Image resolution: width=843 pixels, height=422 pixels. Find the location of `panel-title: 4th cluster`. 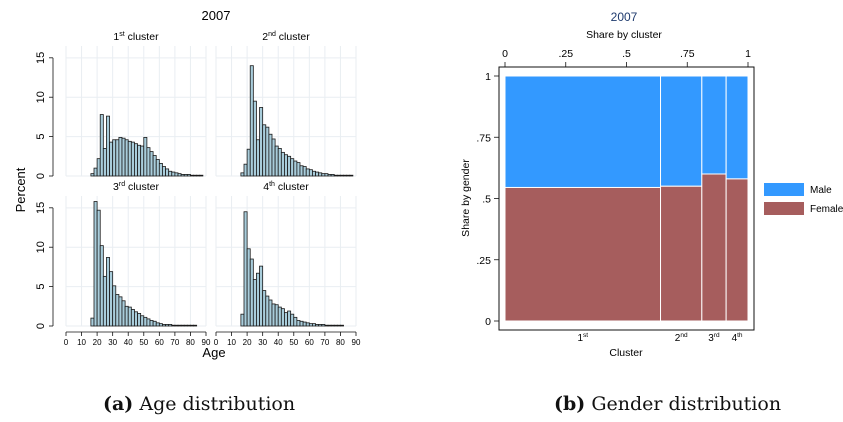

panel-title: 4th cluster is located at coordinates (286, 187).